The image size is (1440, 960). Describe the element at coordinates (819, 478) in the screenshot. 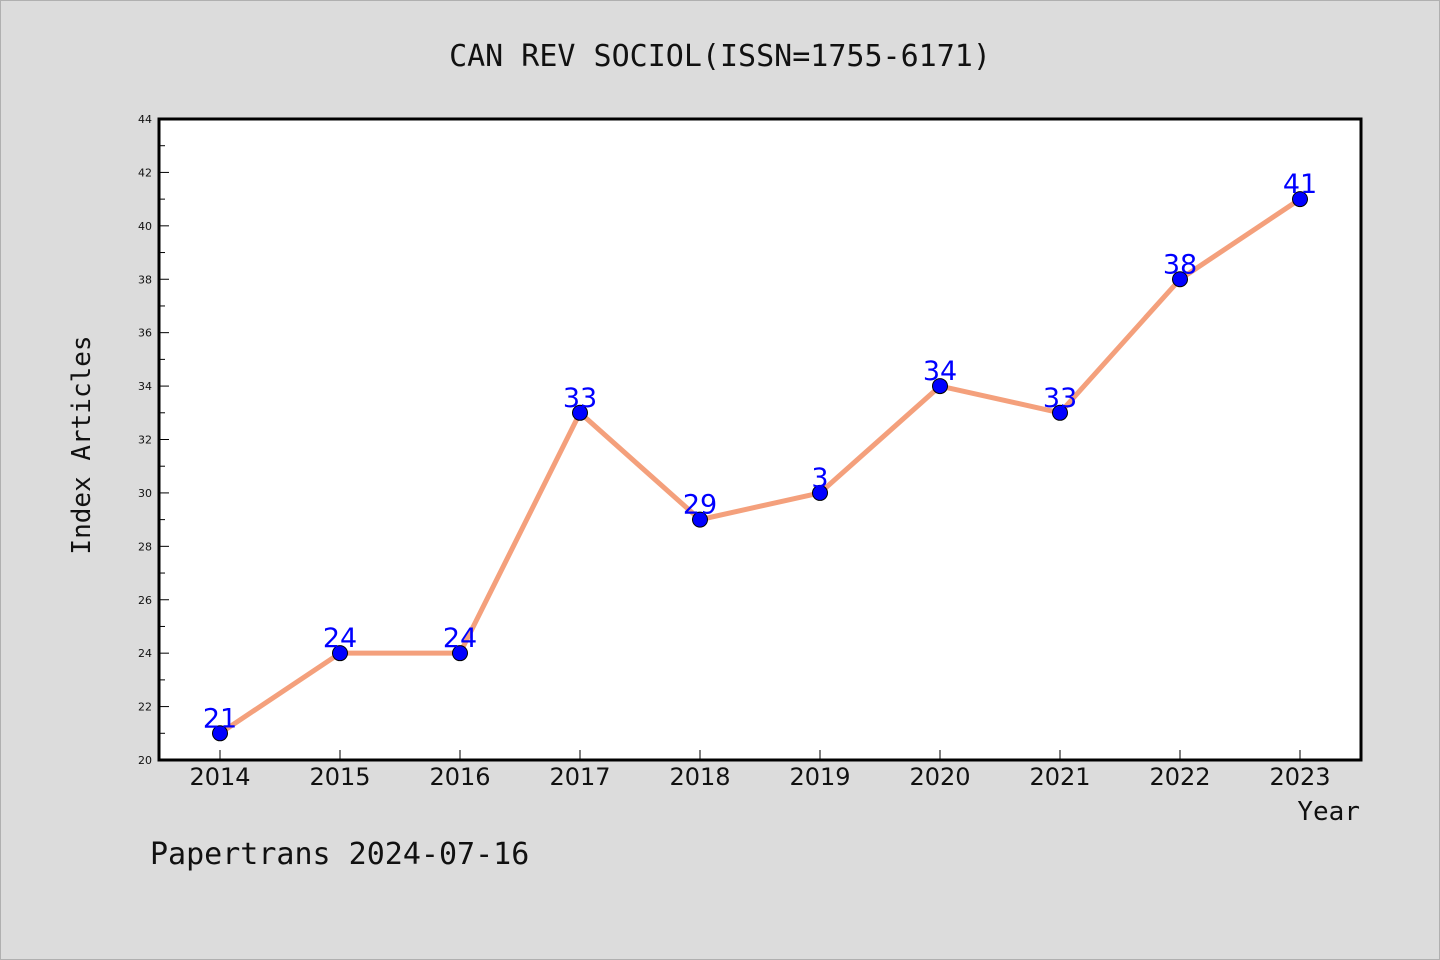

I see `data-label: 3` at that location.